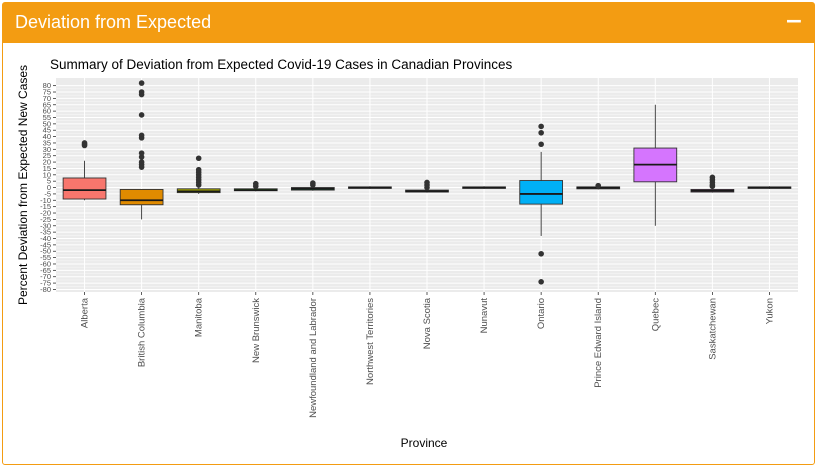 This screenshot has width=819, height=469. Describe the element at coordinates (484, 316) in the screenshot. I see `x-tick-label: Nunavut` at that location.